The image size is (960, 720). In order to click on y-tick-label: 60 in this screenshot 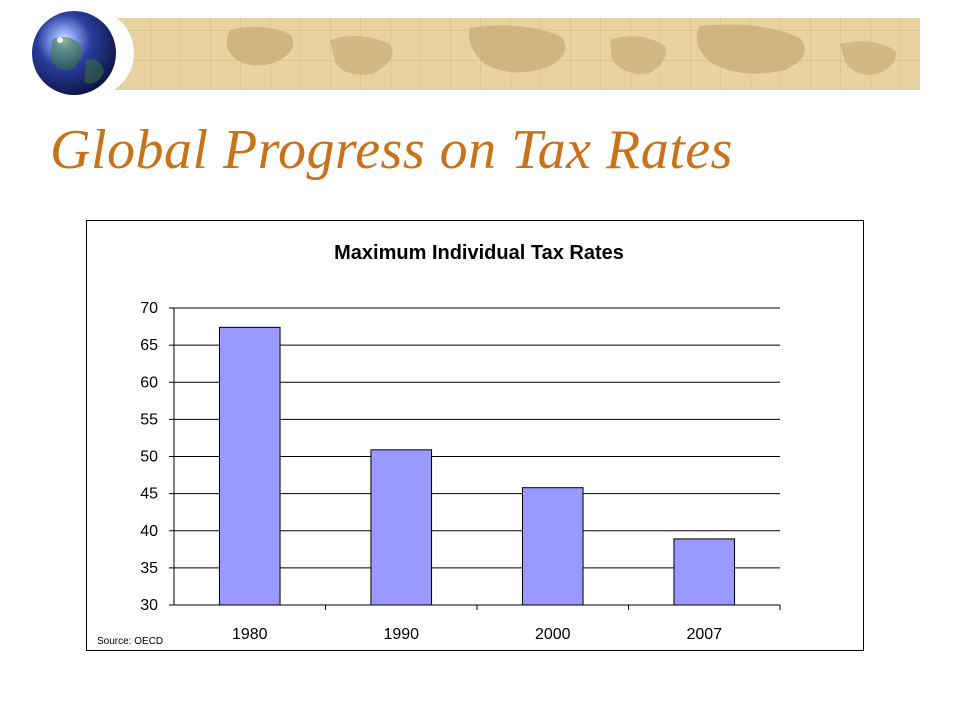, I will do `click(149, 382)`.